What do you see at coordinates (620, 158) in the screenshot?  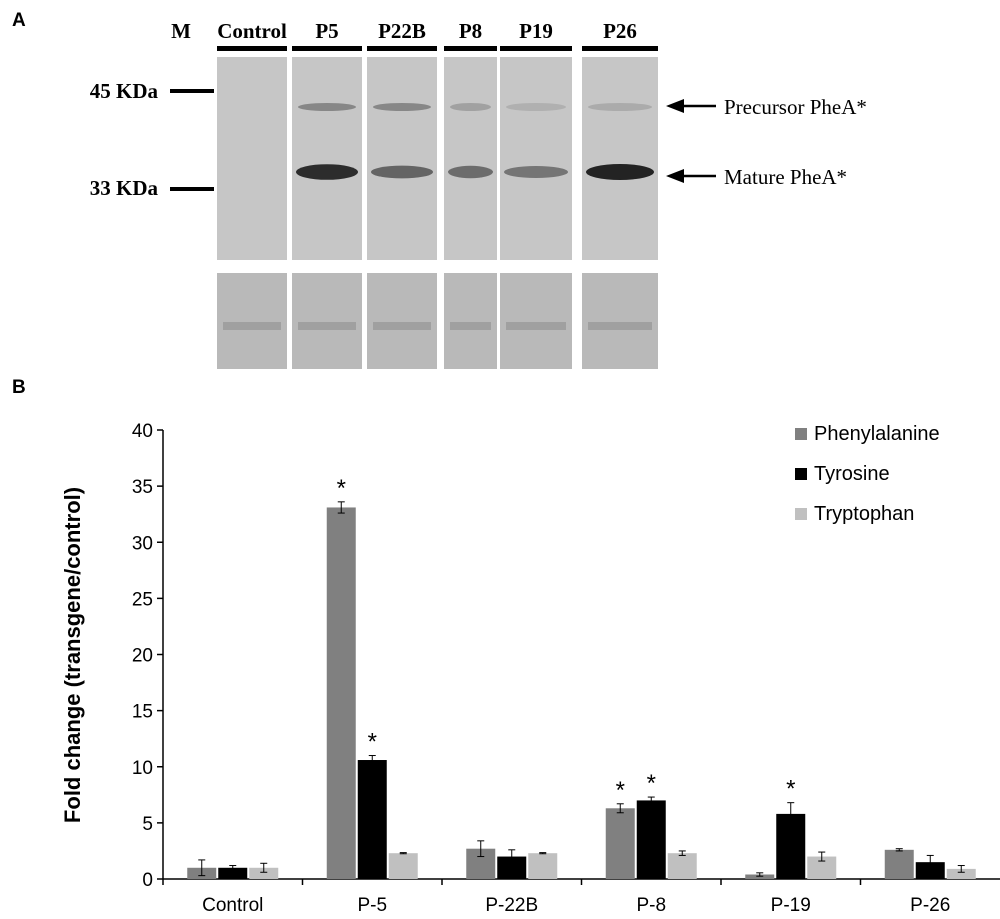 I see `blot-lane-p26` at bounding box center [620, 158].